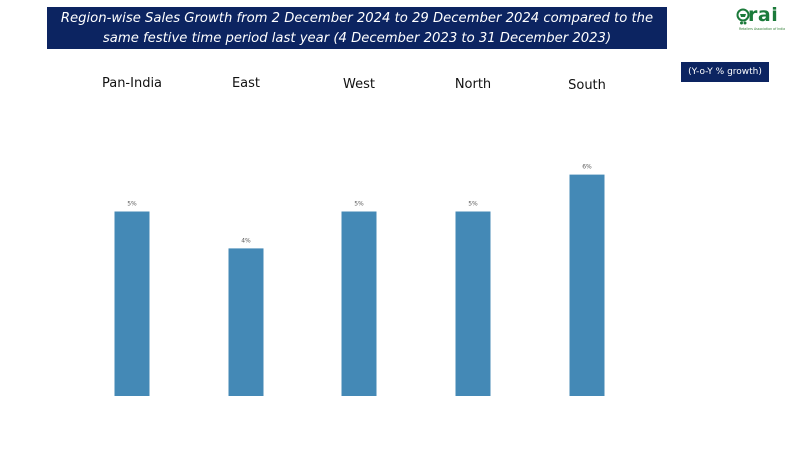 The width and height of the screenshot is (800, 450). Describe the element at coordinates (359, 84) in the screenshot. I see `category-label-west: West` at that location.